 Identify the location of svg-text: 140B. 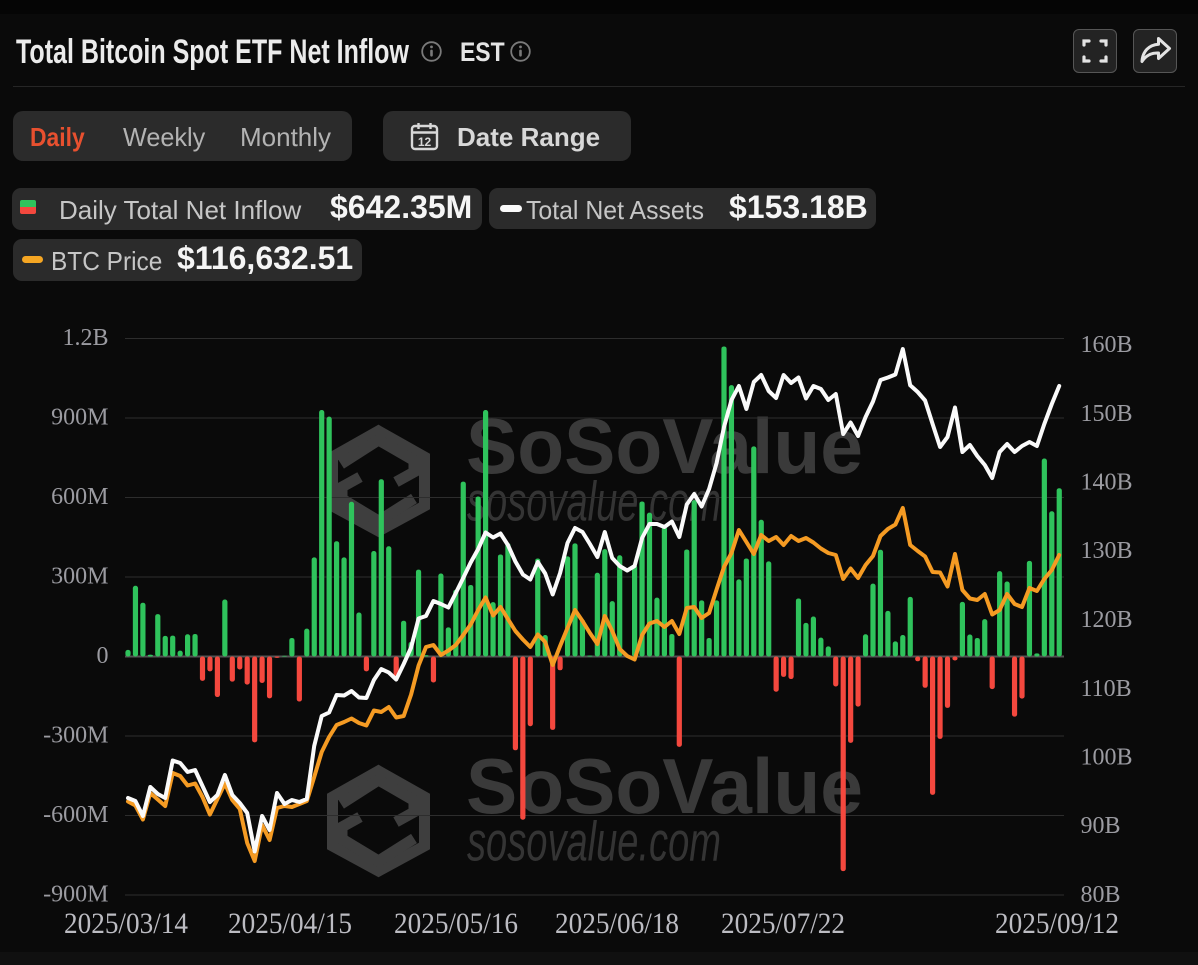
(1107, 483).